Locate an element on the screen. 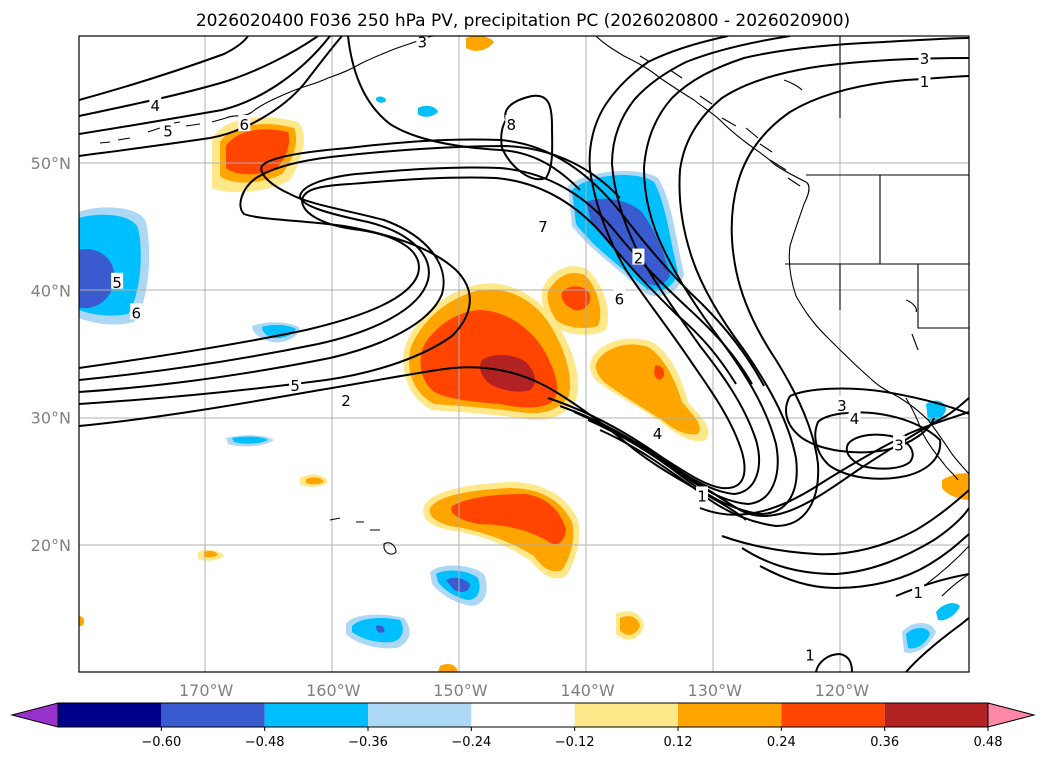  alaska-coast is located at coordinates (702, 120).